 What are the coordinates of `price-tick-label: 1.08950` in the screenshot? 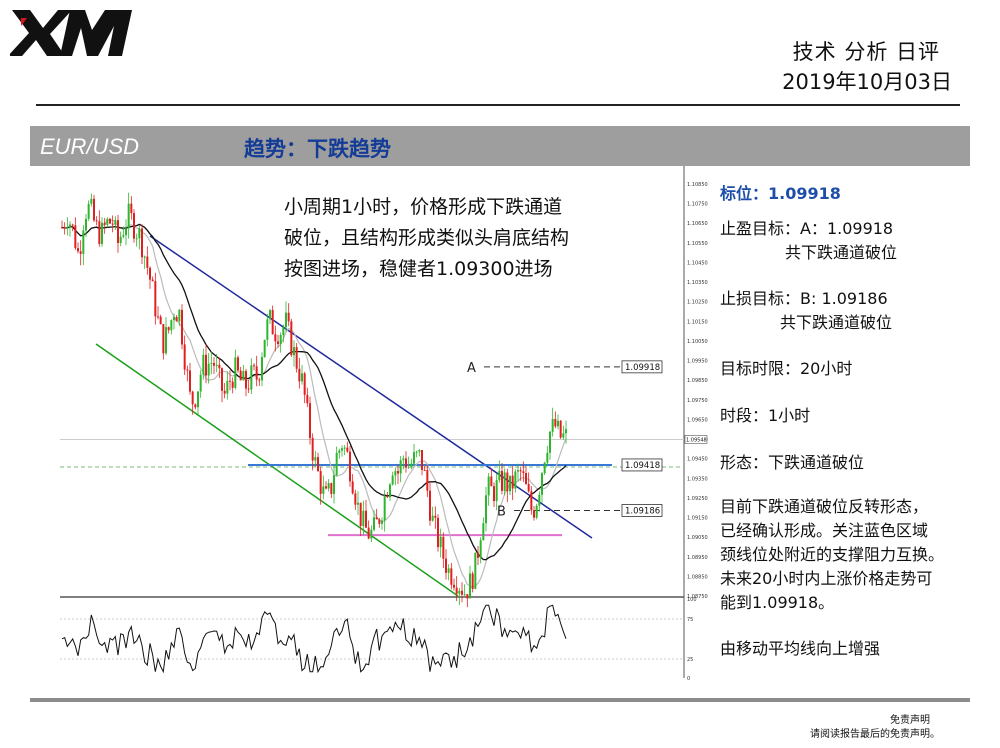 It's located at (697, 558).